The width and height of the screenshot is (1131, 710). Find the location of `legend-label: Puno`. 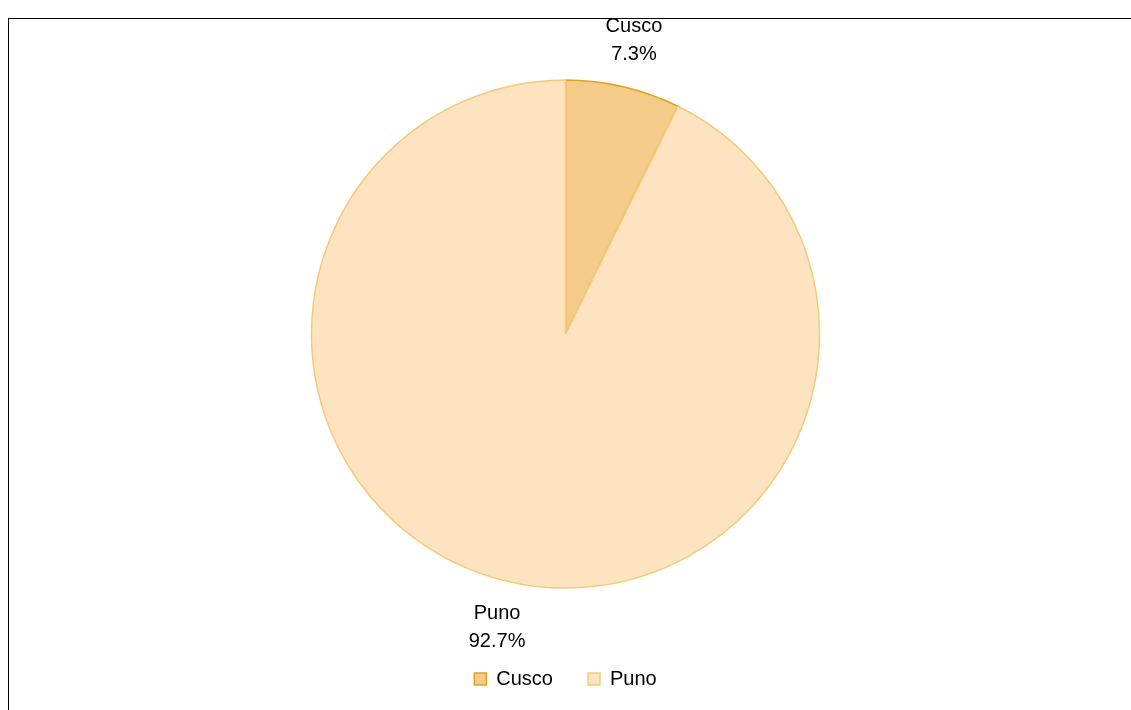

legend-label: Puno is located at coordinates (633, 677).